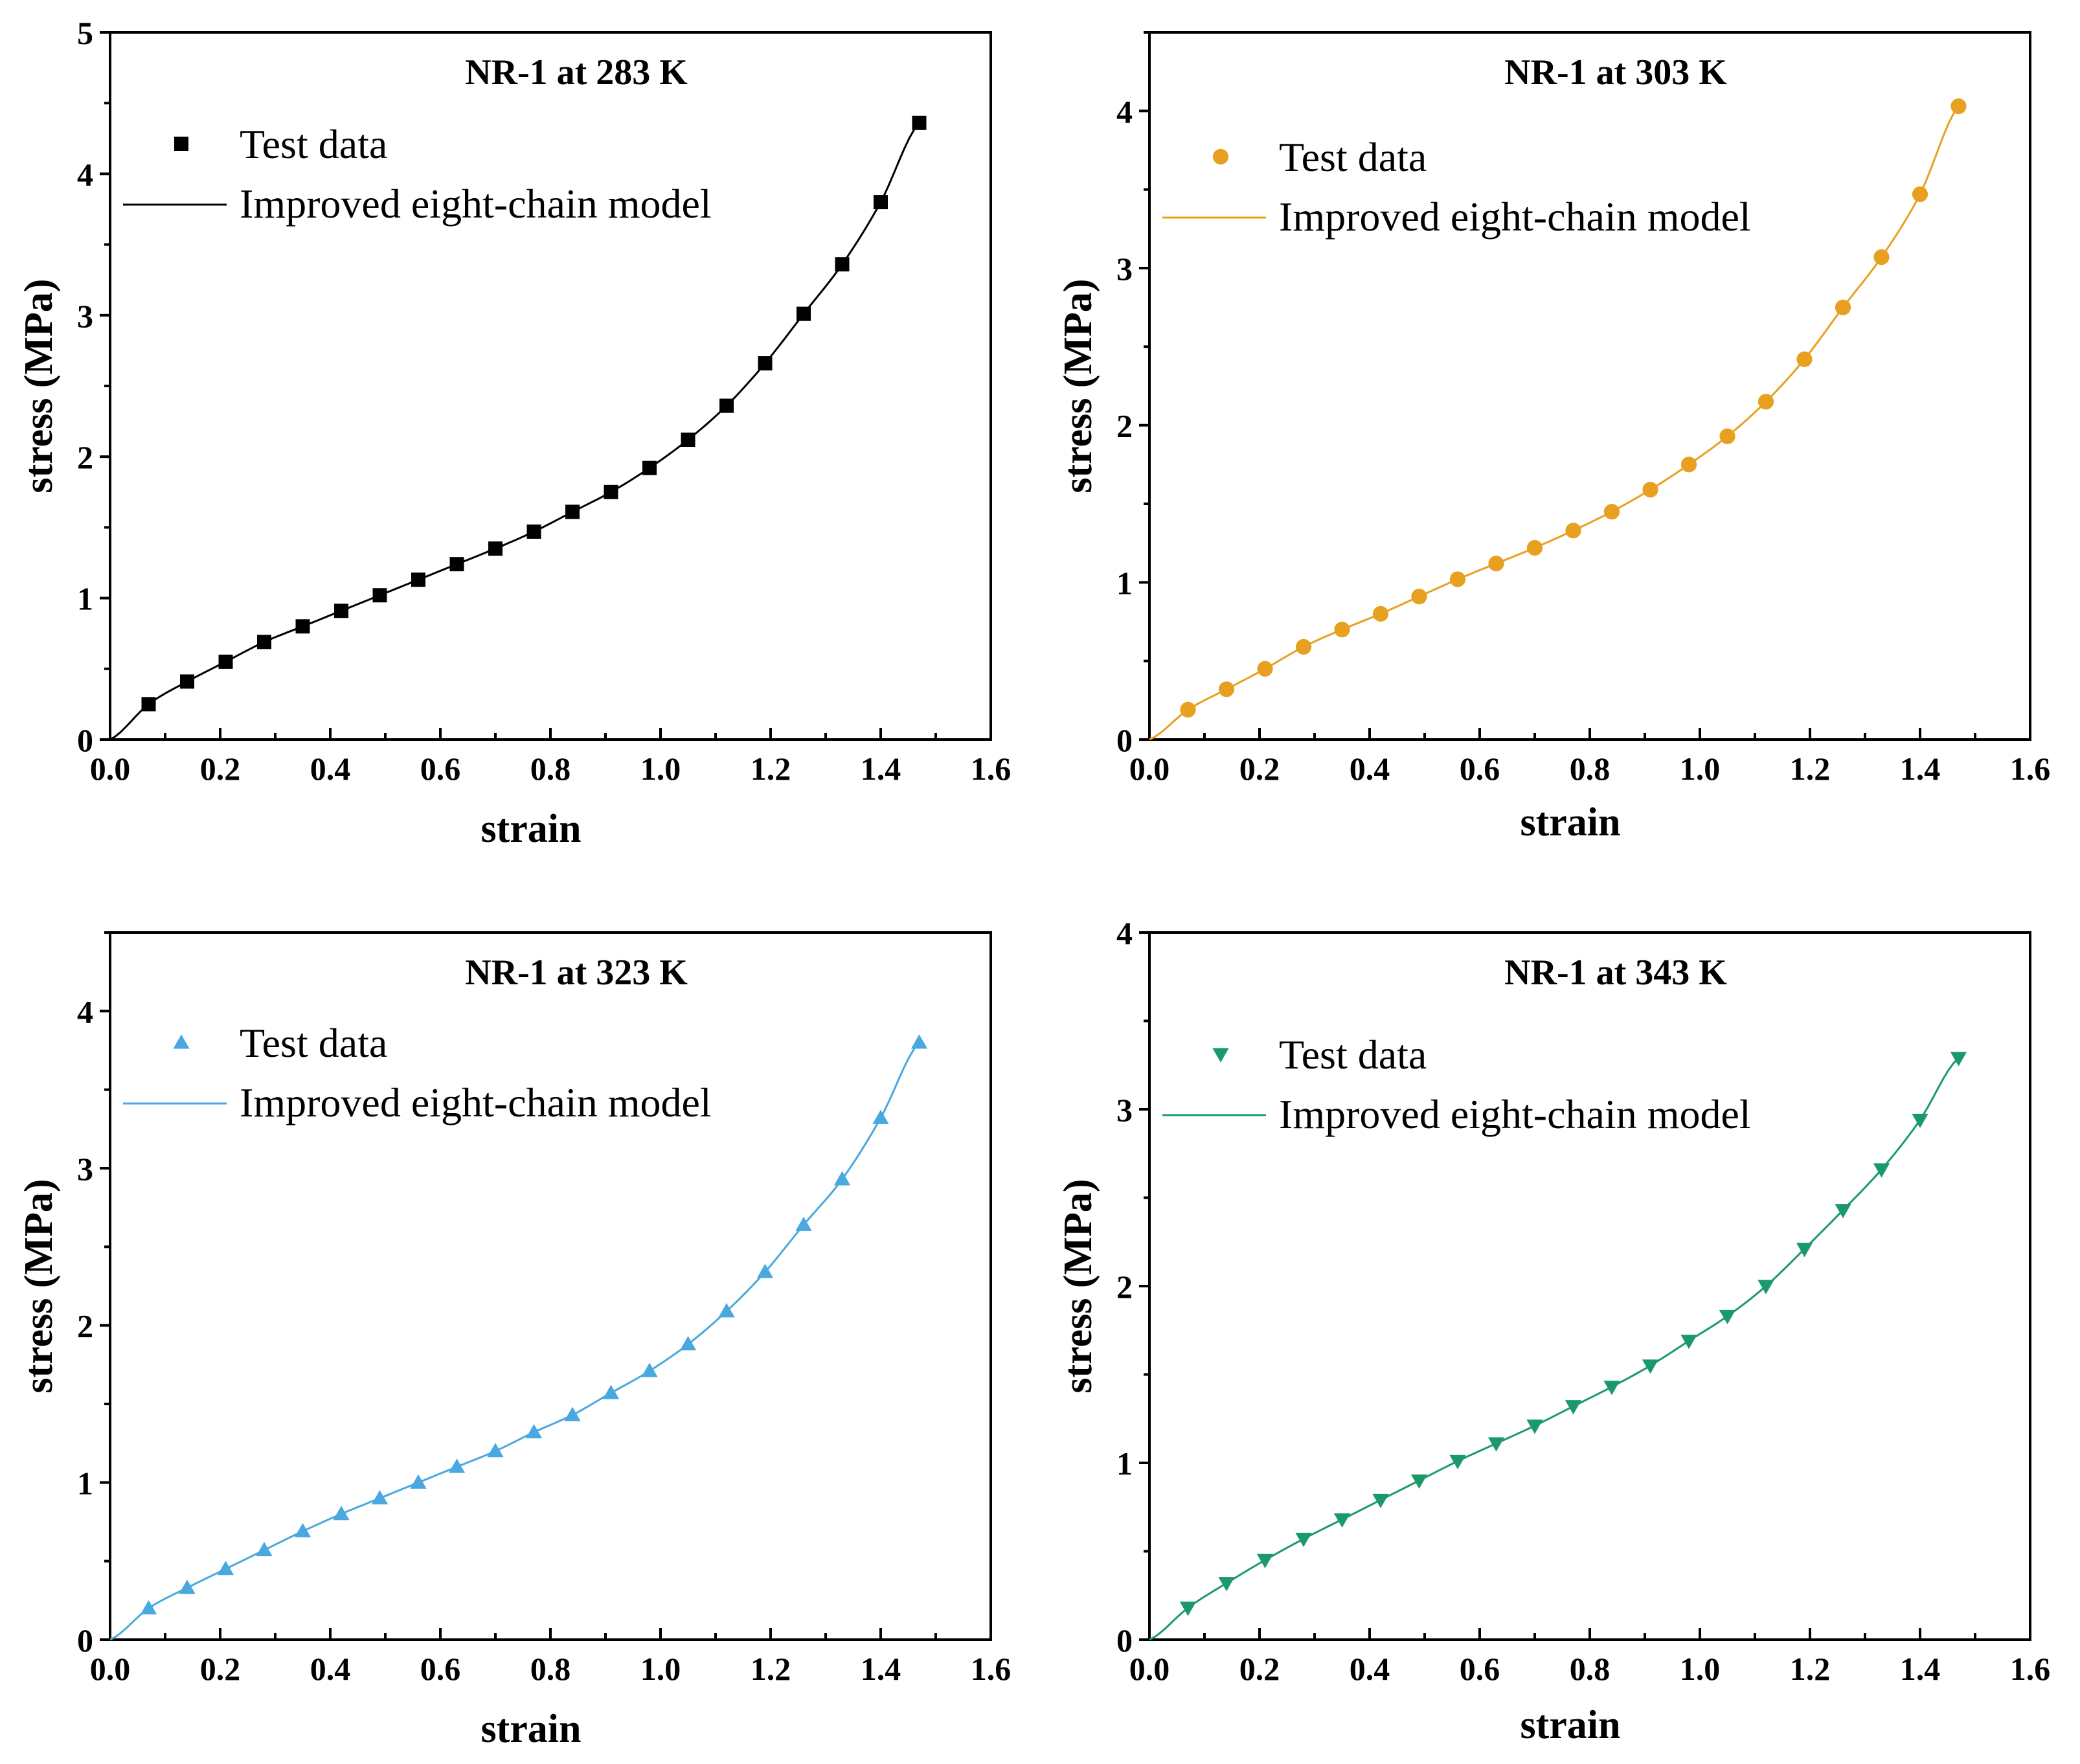 This screenshot has width=2080, height=1764. I want to click on y-tick-label: 5, so click(85, 33).